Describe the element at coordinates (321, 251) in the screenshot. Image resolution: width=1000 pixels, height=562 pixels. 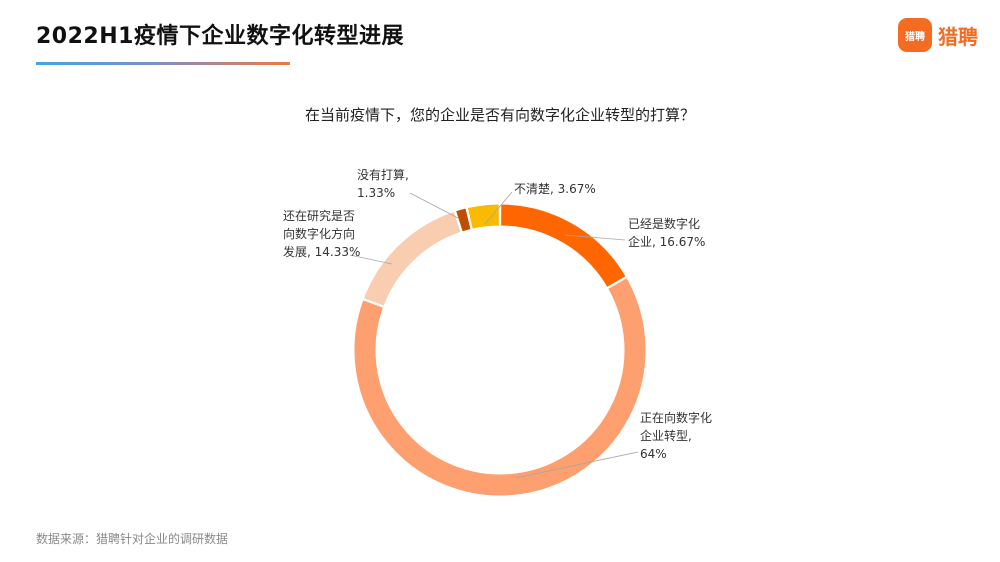
I see `slice-label-line: 发展, 14.33%` at that location.